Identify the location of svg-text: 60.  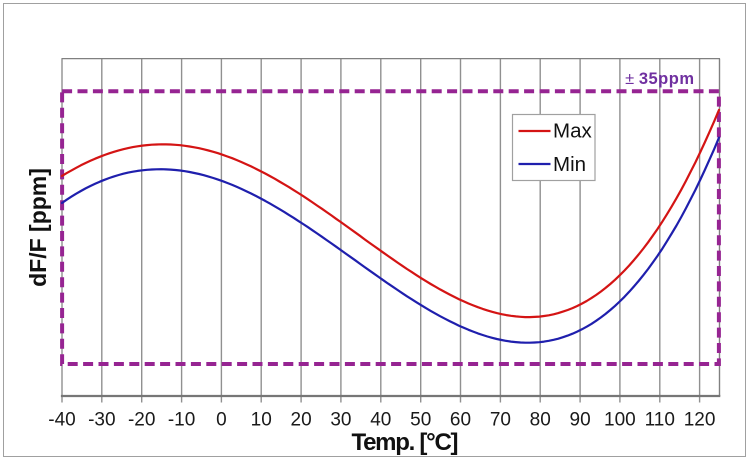
(460, 420).